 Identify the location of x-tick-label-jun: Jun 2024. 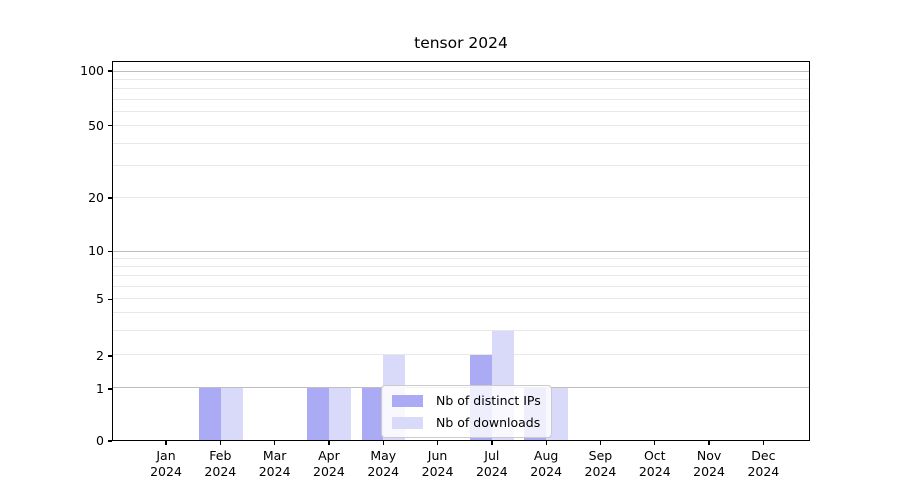
(437, 463).